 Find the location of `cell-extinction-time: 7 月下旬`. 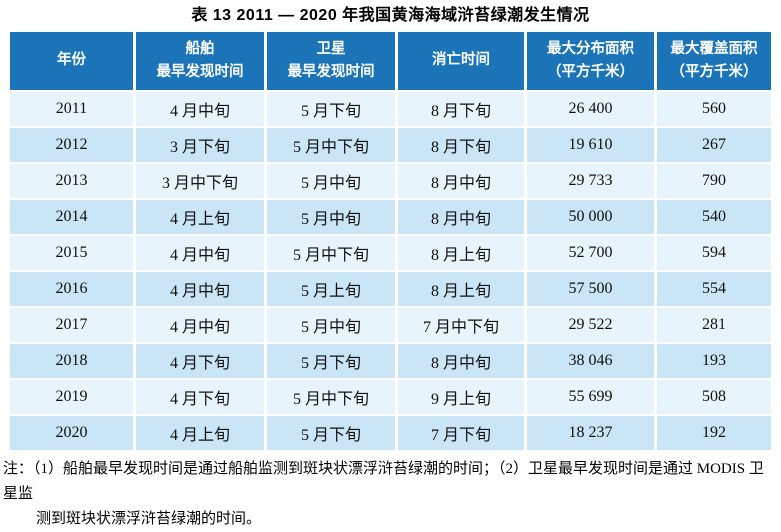

cell-extinction-time: 7 月下旬 is located at coordinates (461, 433).